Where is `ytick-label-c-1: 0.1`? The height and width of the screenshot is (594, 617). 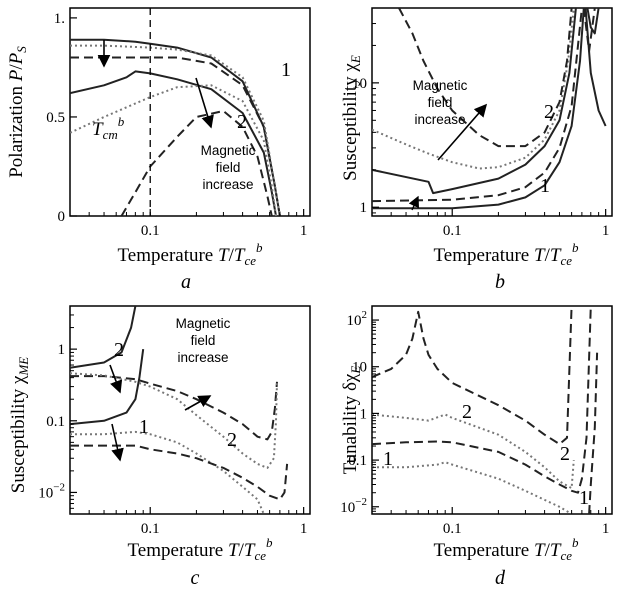
ytick-label-c-1: 0.1 is located at coordinates (55, 422).